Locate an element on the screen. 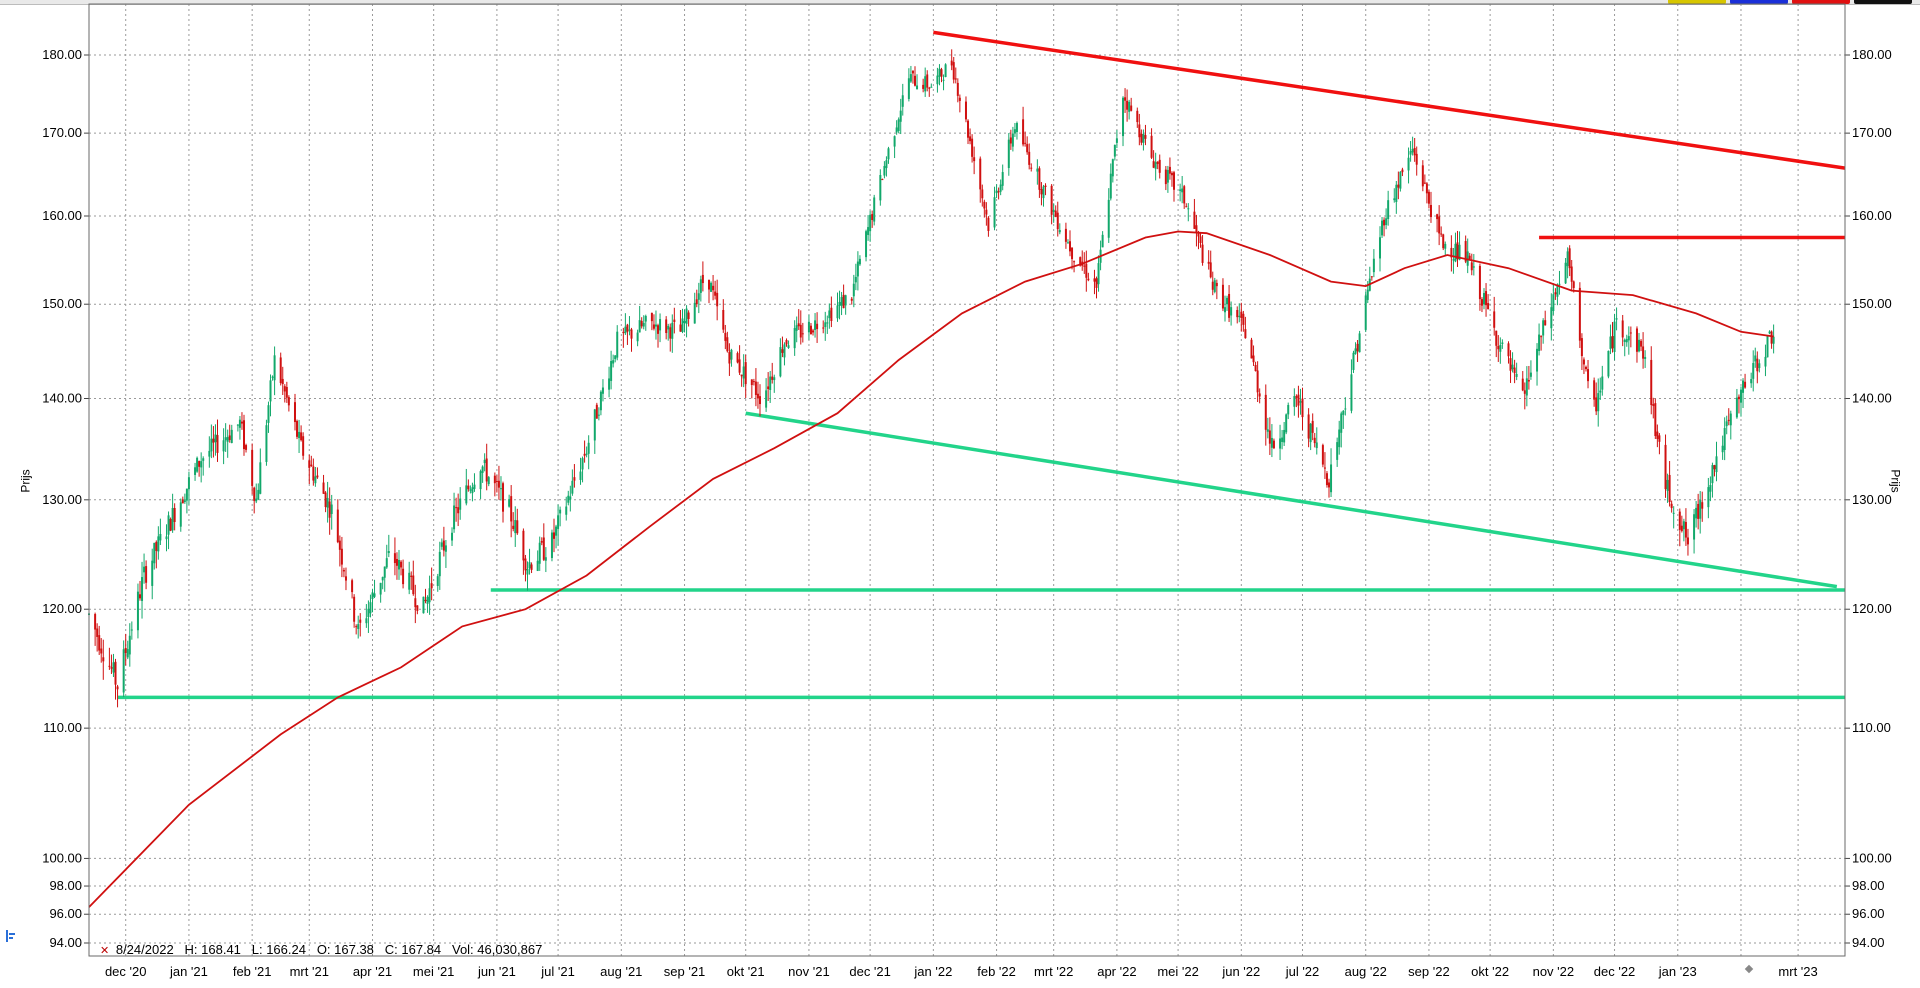  x-tick-label: aug '21 is located at coordinates (621, 971).